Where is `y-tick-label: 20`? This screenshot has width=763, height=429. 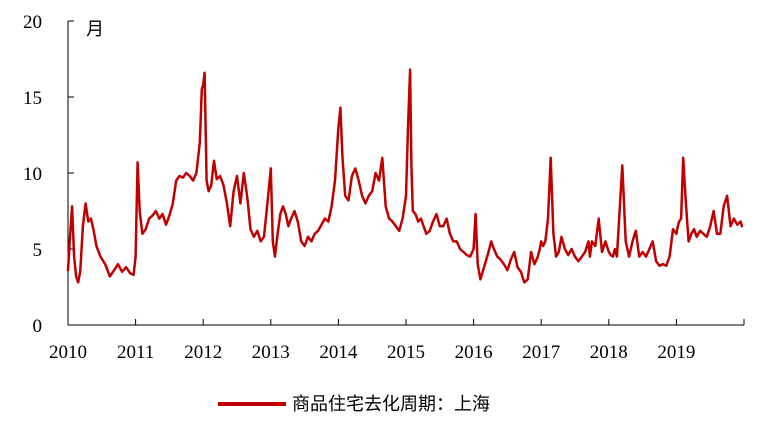
y-tick-label: 20 is located at coordinates (32, 22).